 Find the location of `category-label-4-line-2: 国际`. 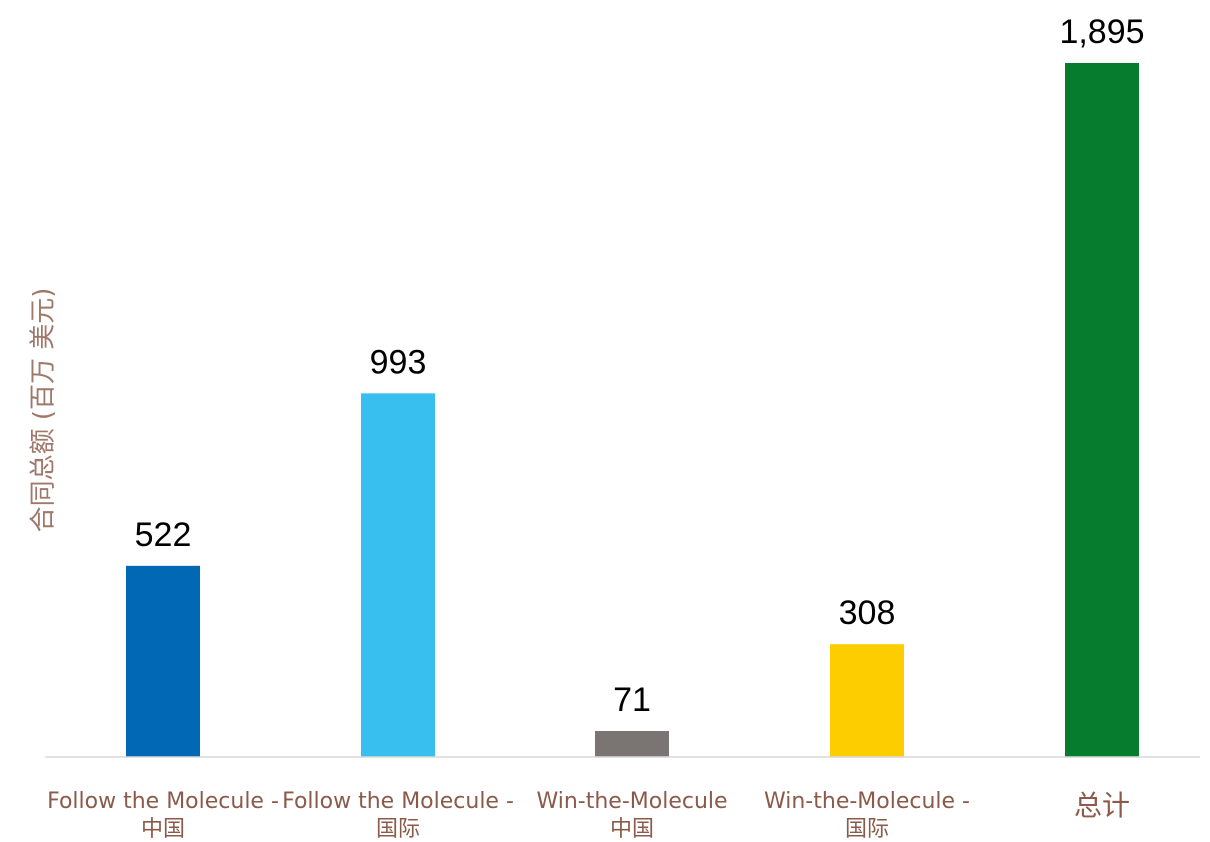

category-label-4-line-2: 国际 is located at coordinates (867, 829).